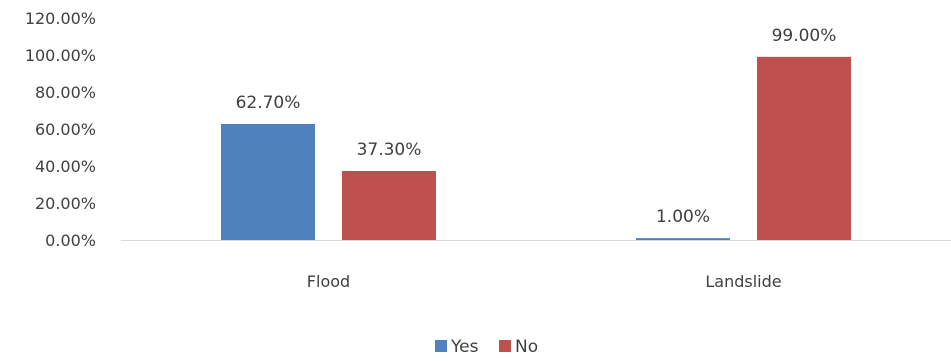  Describe the element at coordinates (60, 55) in the screenshot. I see `y-tick-label: 100.00%` at that location.